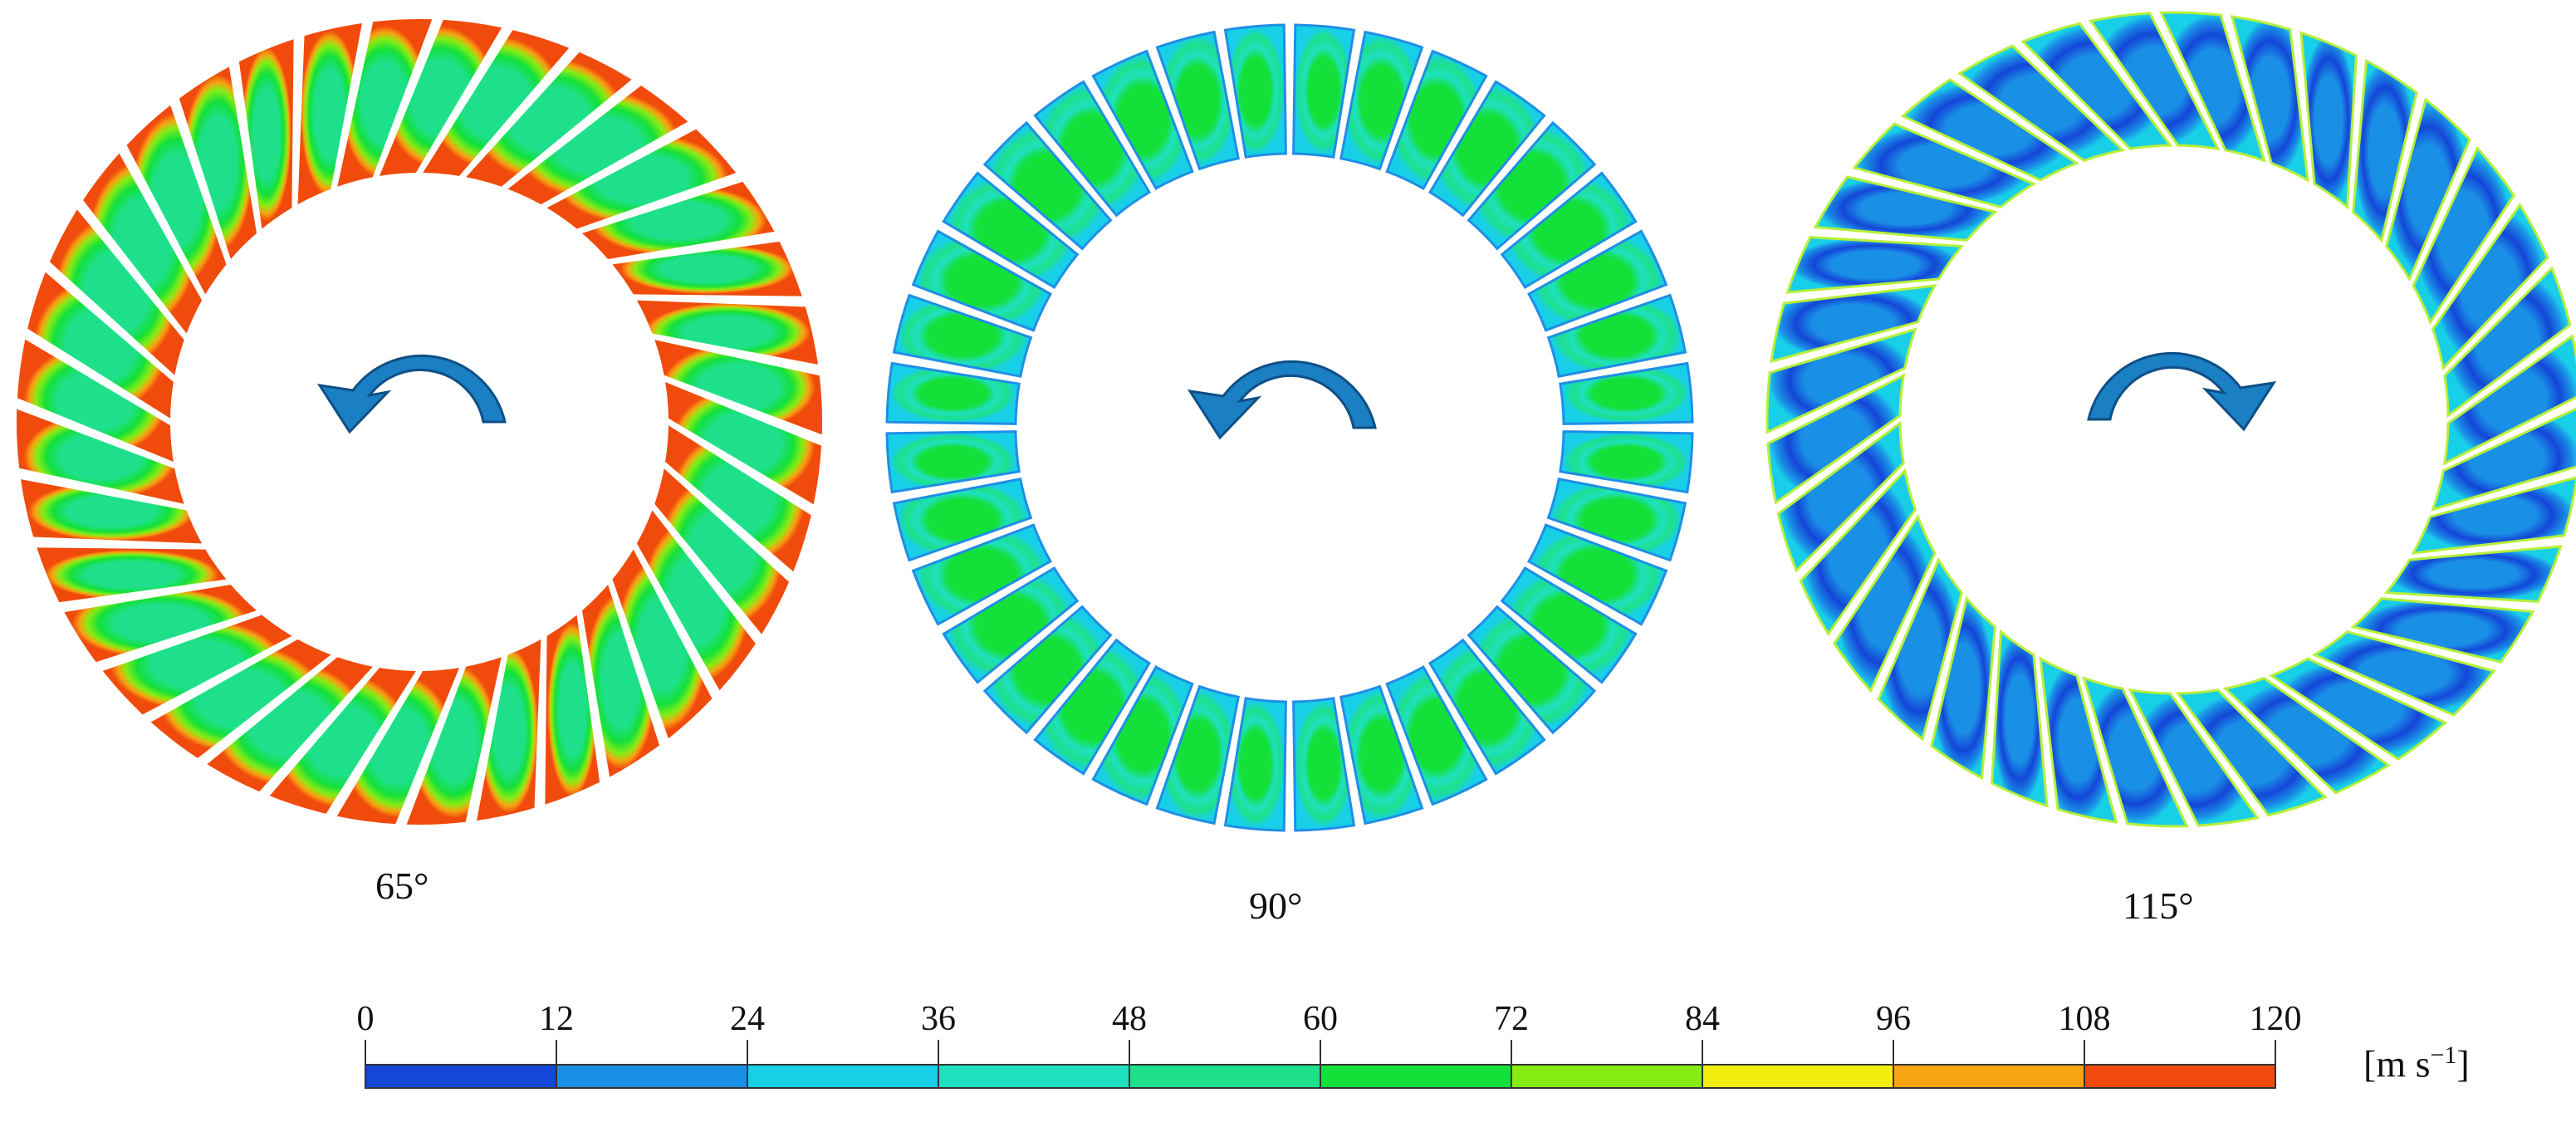  What do you see at coordinates (2417, 1063) in the screenshot?
I see `unit-label: [m s−1]` at bounding box center [2417, 1063].